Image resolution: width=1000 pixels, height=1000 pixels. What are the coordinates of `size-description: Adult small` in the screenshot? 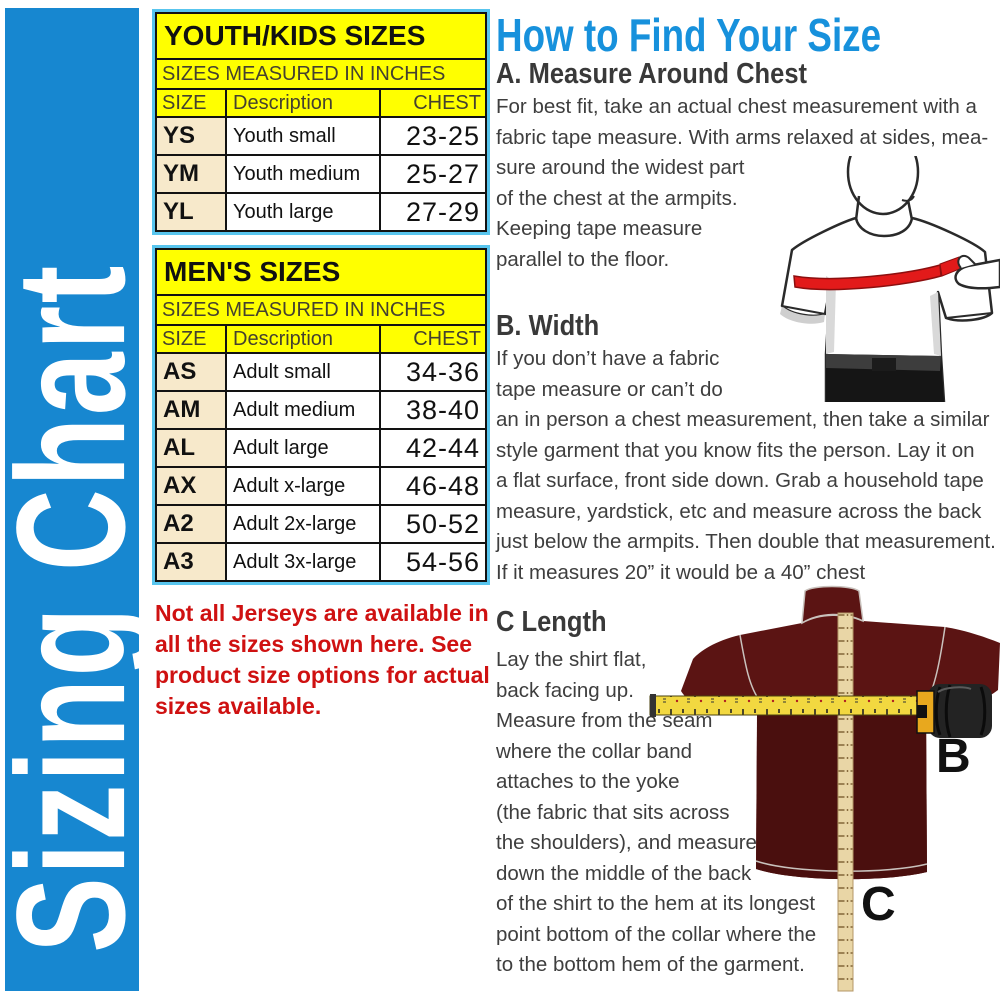 It's located at (302, 371).